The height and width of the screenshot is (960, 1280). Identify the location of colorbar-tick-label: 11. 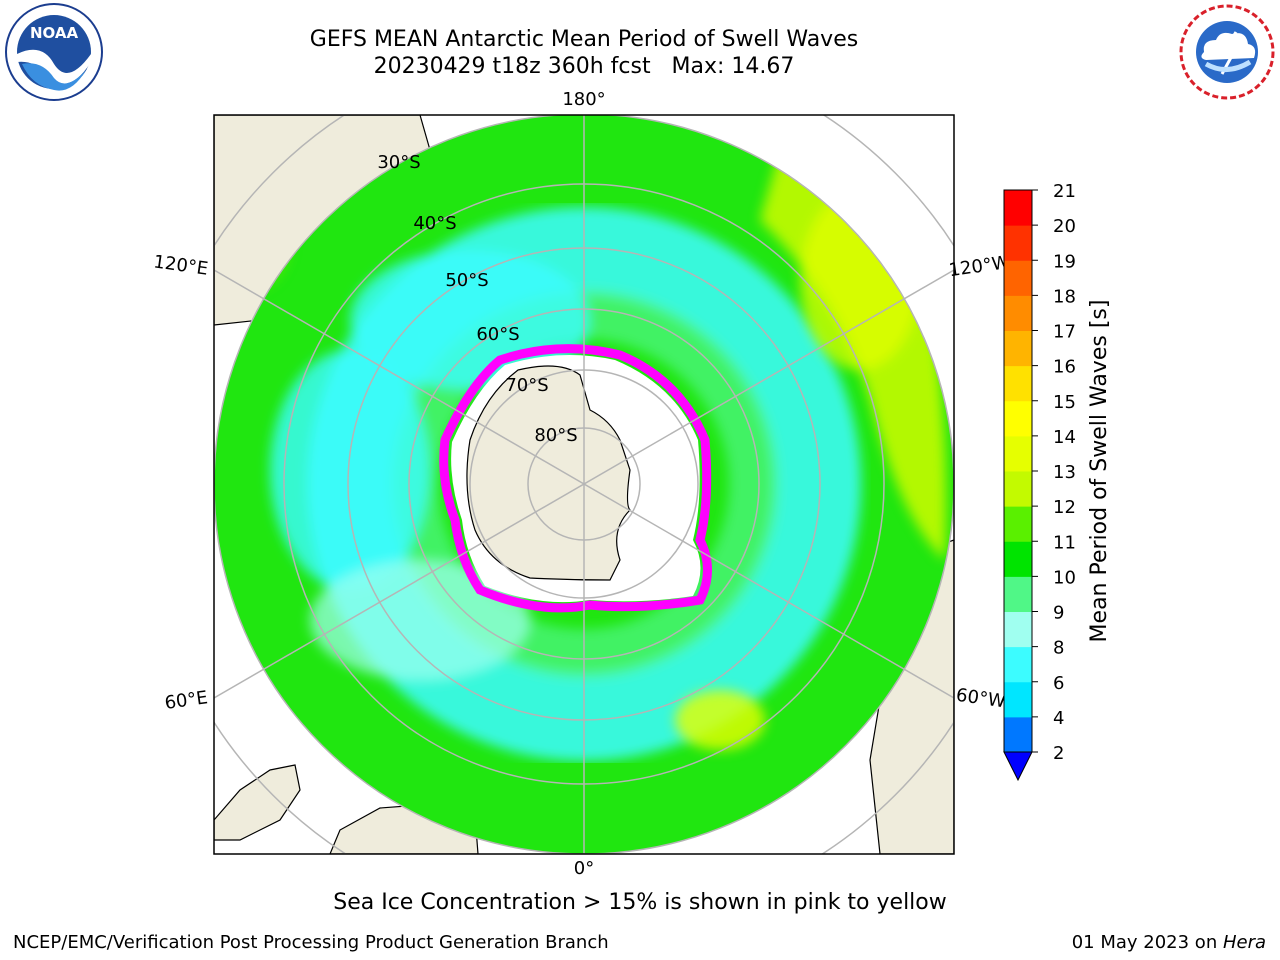
(1064, 542).